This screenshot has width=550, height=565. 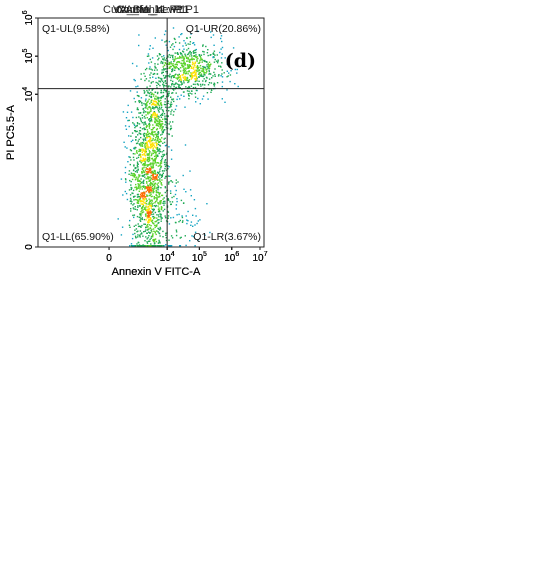 I want to click on x-tick-label: 10⁵, so click(x=199, y=257).